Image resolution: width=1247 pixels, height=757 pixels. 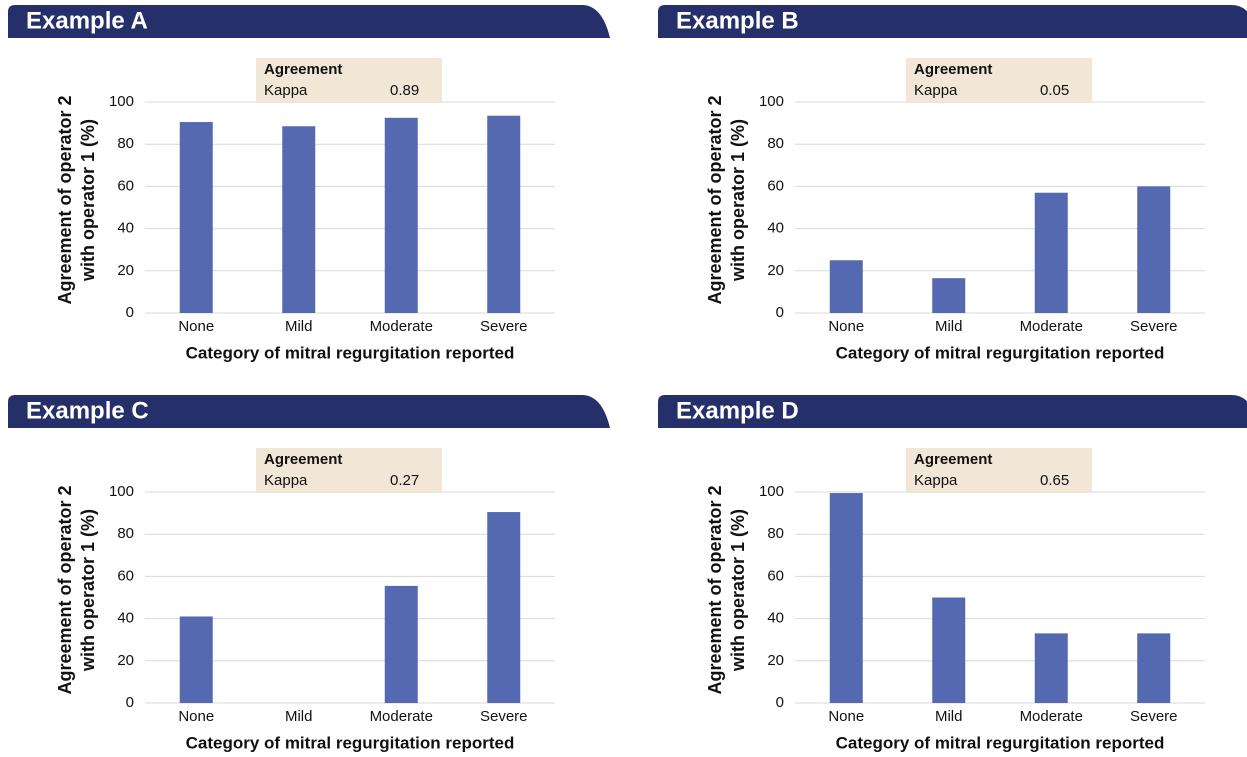 I want to click on annotation-value: 0.65, so click(x=1054, y=480).